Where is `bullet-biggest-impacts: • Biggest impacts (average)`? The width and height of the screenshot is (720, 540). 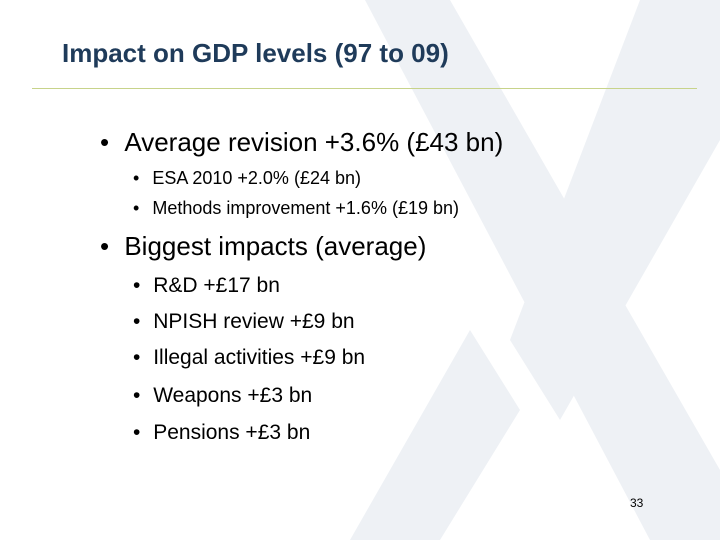 bullet-biggest-impacts: • Biggest impacts (average) is located at coordinates (263, 246).